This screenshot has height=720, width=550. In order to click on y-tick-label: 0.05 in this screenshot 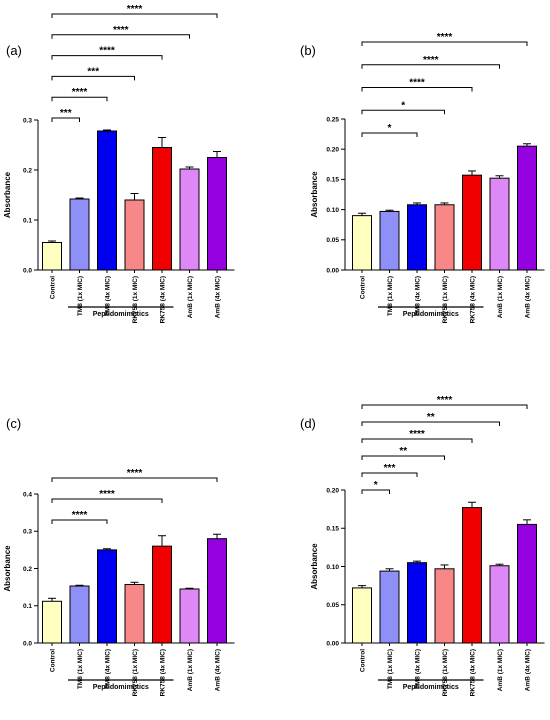, I will do `click(332, 605)`.